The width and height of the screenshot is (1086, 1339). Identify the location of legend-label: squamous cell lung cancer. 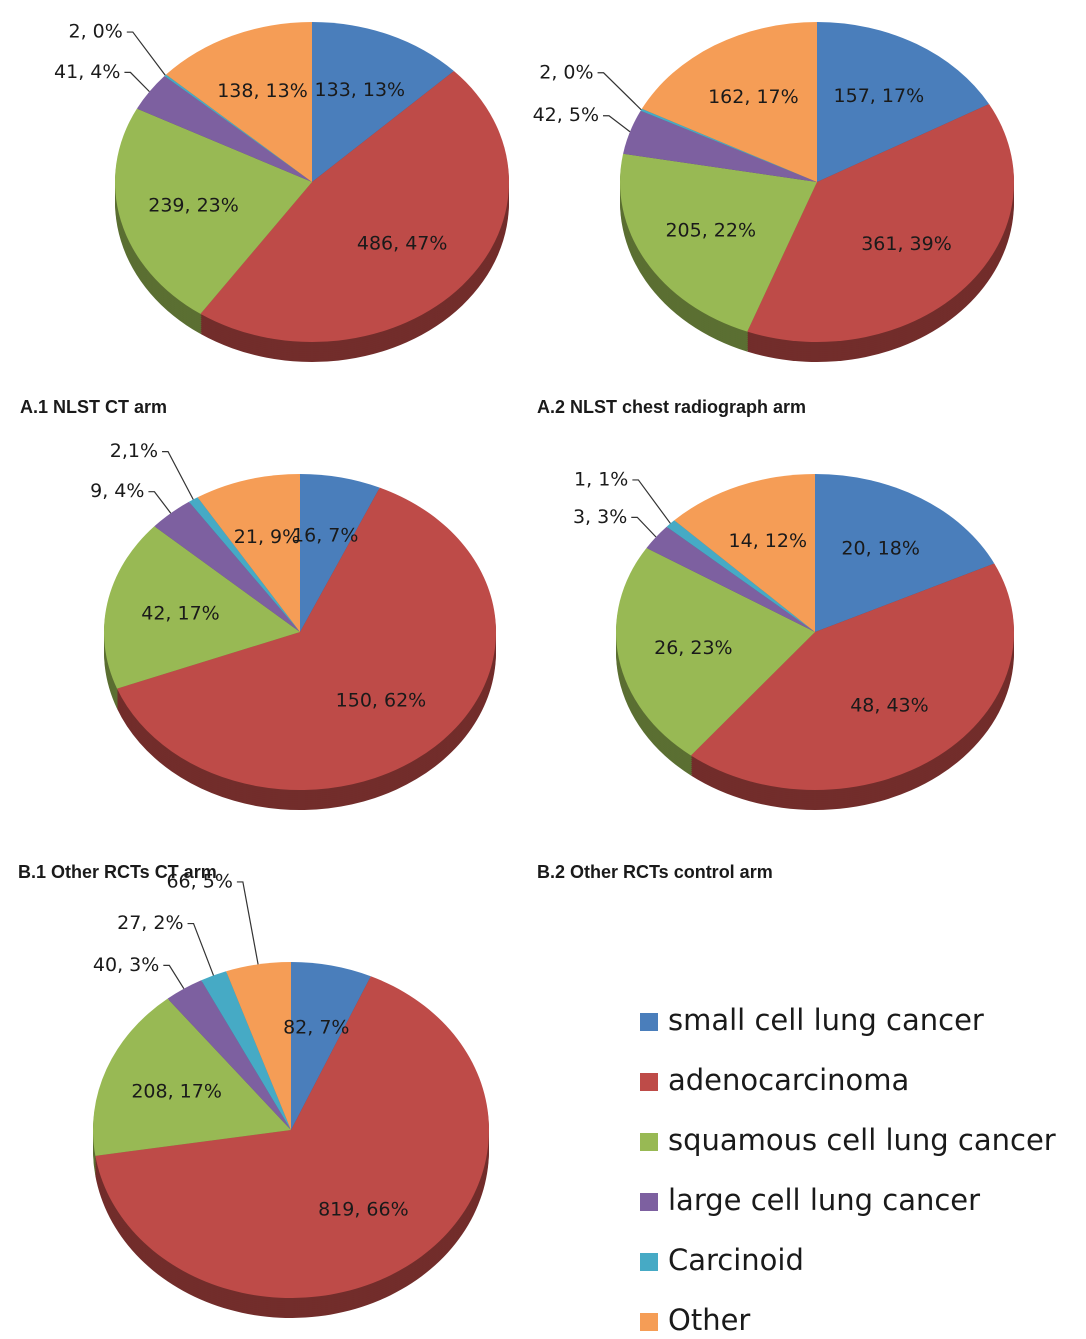
(862, 1140).